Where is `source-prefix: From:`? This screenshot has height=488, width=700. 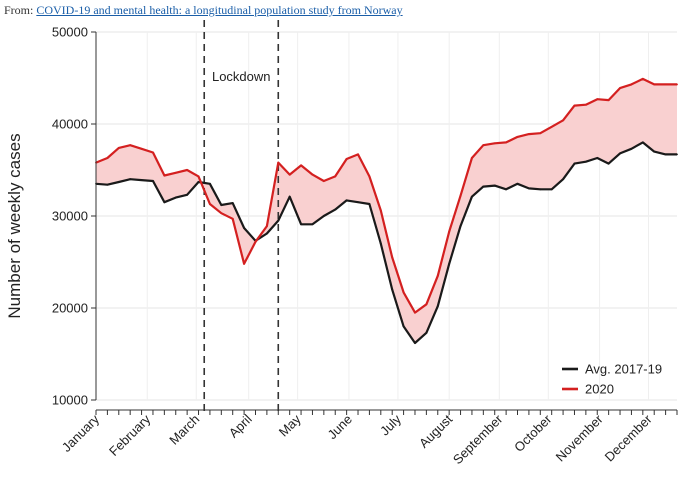 source-prefix: From: is located at coordinates (19, 10).